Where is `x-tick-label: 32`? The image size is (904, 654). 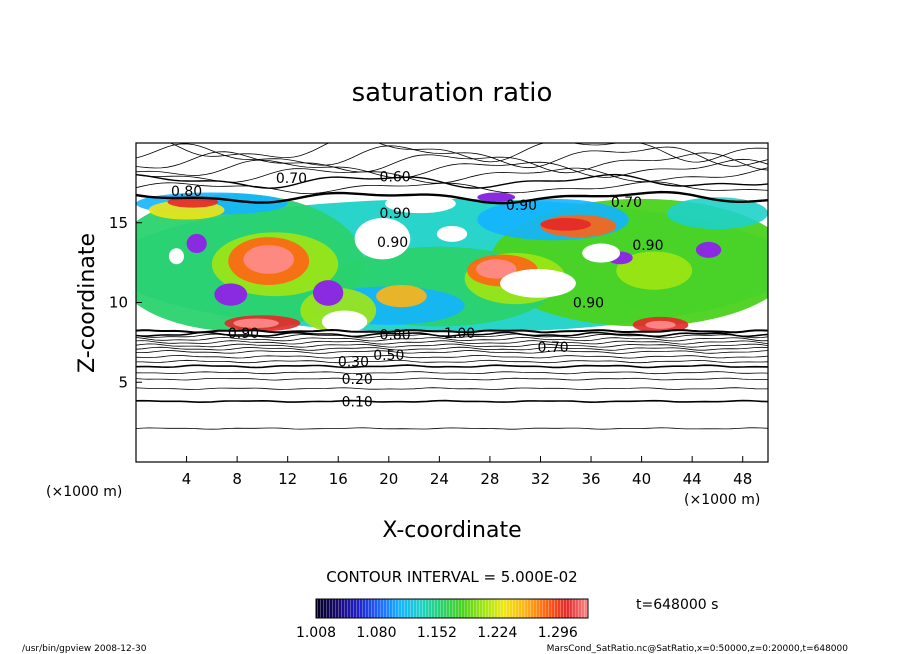 x-tick-label: 32 is located at coordinates (540, 479).